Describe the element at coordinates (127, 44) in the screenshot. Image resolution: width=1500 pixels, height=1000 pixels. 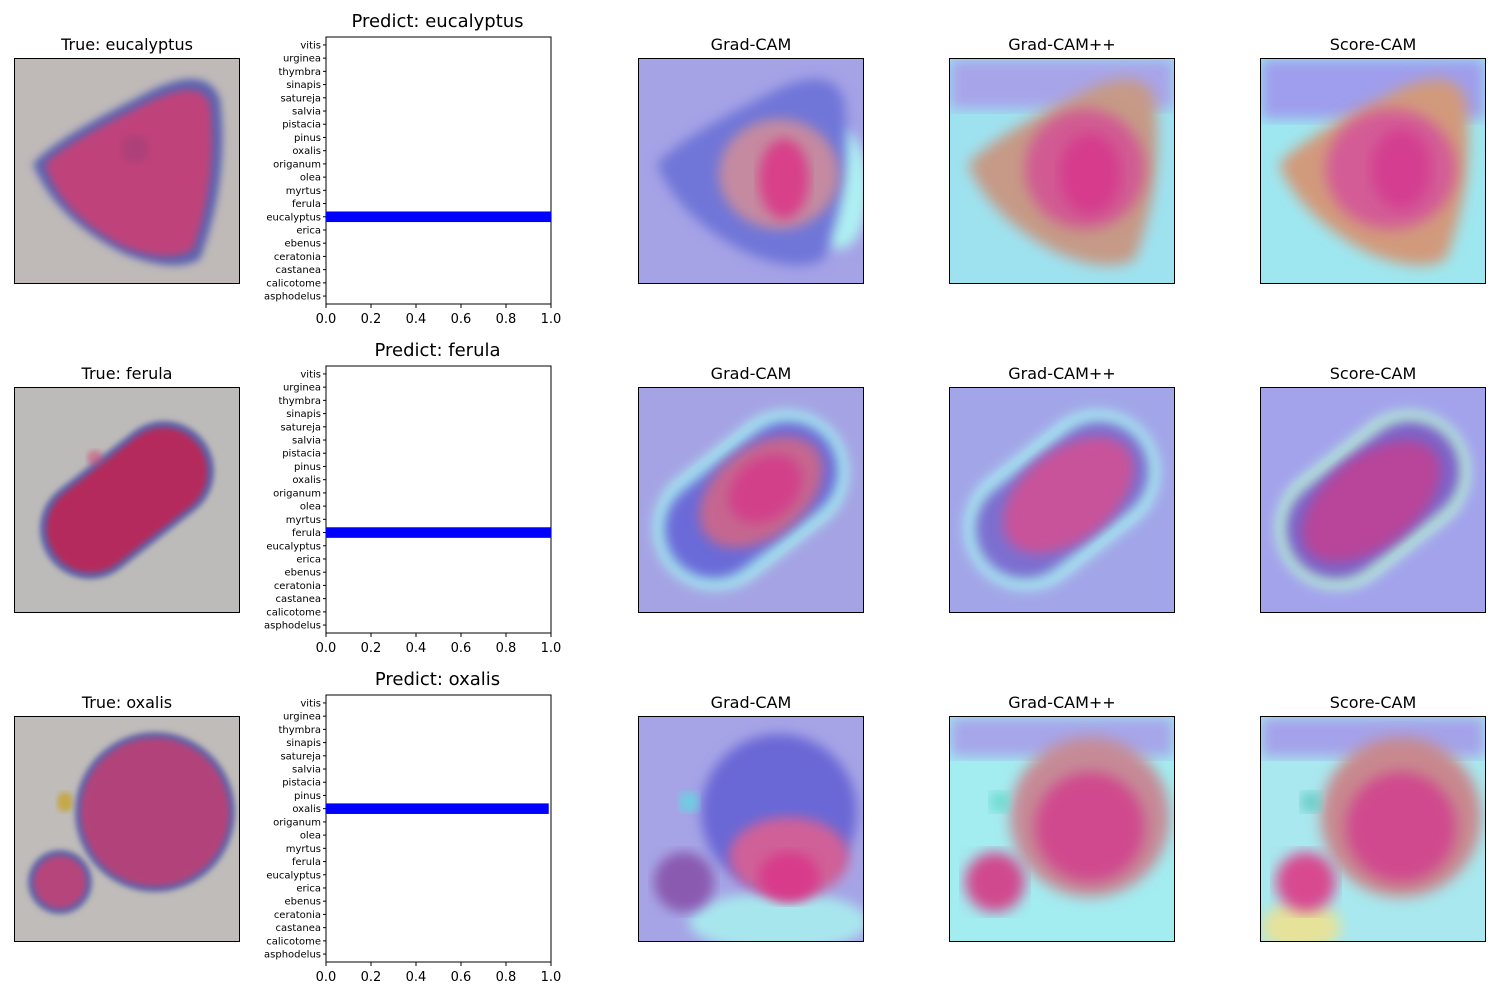
I see `true-label-title: True: eucalyptus` at that location.